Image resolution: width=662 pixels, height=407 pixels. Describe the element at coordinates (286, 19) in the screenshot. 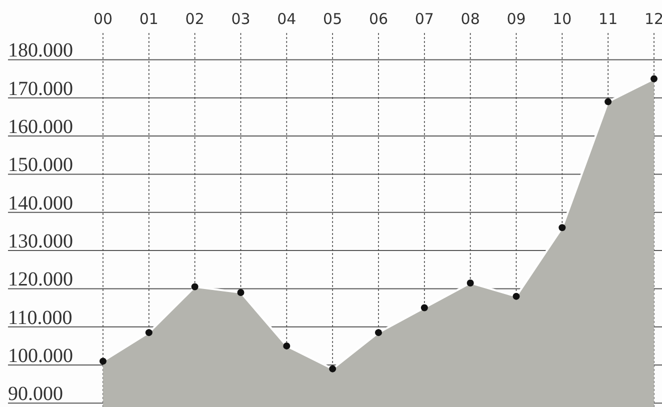

I see `x-tick-label: 04` at that location.